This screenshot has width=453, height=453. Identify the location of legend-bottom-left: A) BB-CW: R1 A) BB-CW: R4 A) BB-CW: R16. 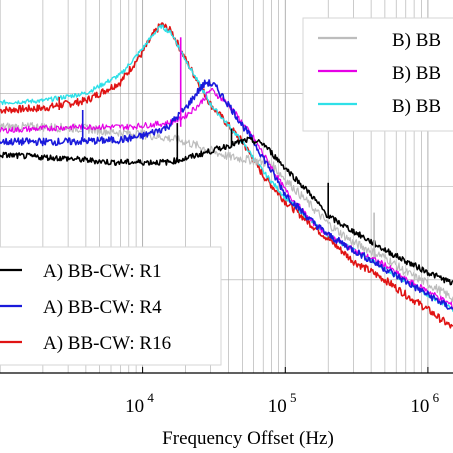
(111, 306).